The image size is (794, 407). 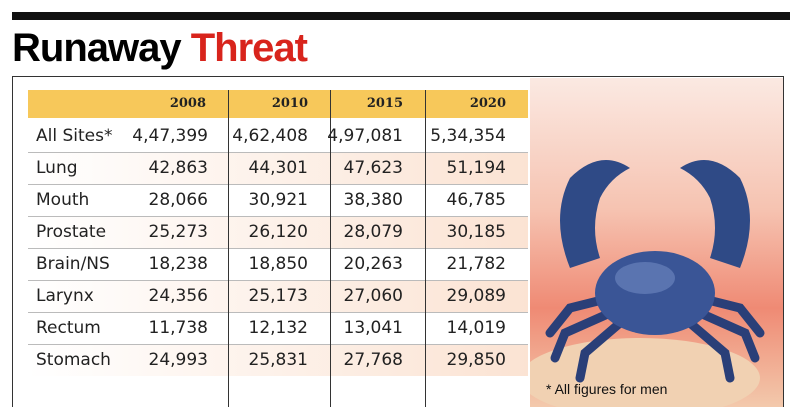 What do you see at coordinates (249, 48) in the screenshot?
I see `title-red: Threat` at bounding box center [249, 48].